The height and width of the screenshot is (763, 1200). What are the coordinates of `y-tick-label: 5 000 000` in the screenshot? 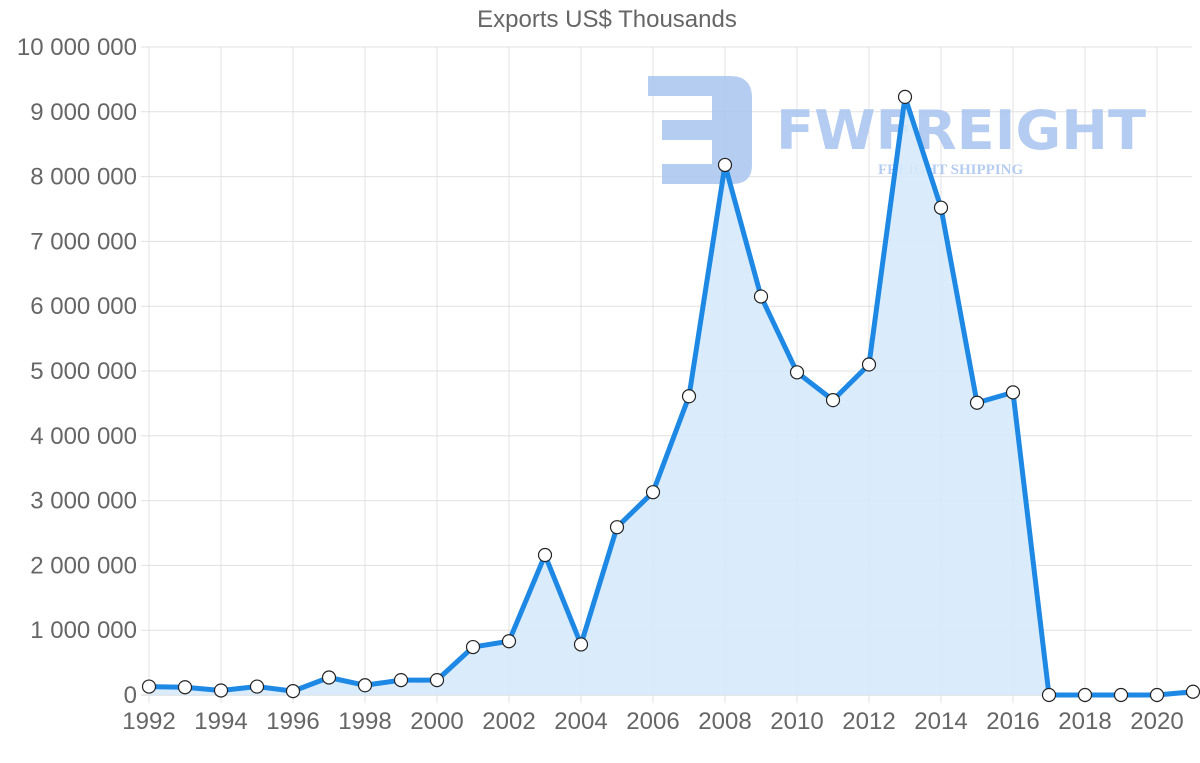 It's located at (83, 371).